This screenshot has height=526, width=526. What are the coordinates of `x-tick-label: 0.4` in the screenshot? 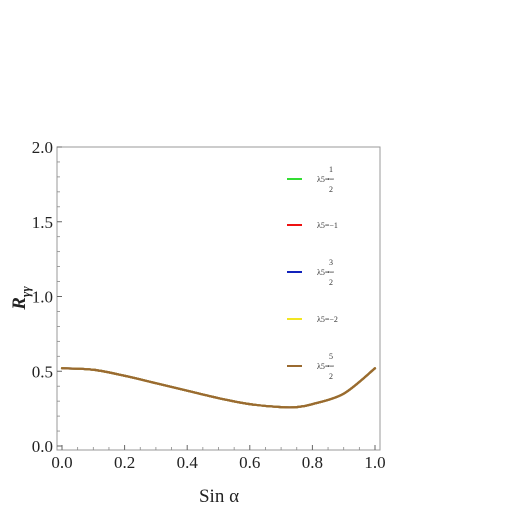 It's located at (188, 462).